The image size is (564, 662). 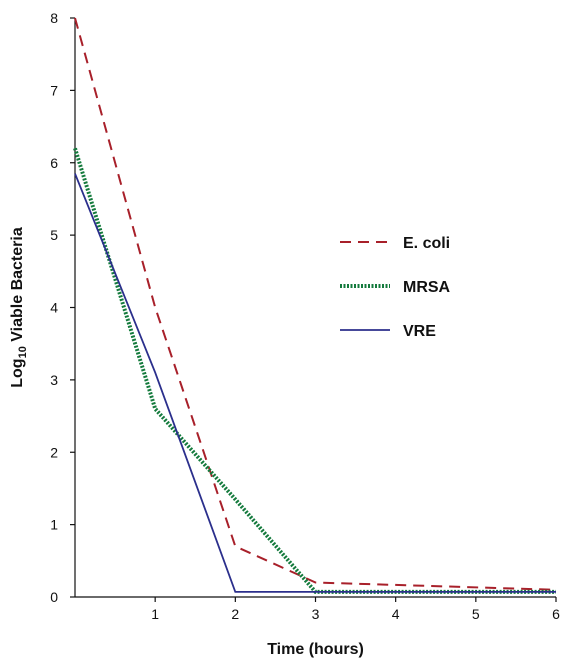 What do you see at coordinates (54, 380) in the screenshot?
I see `y-tick-label: 3` at bounding box center [54, 380].